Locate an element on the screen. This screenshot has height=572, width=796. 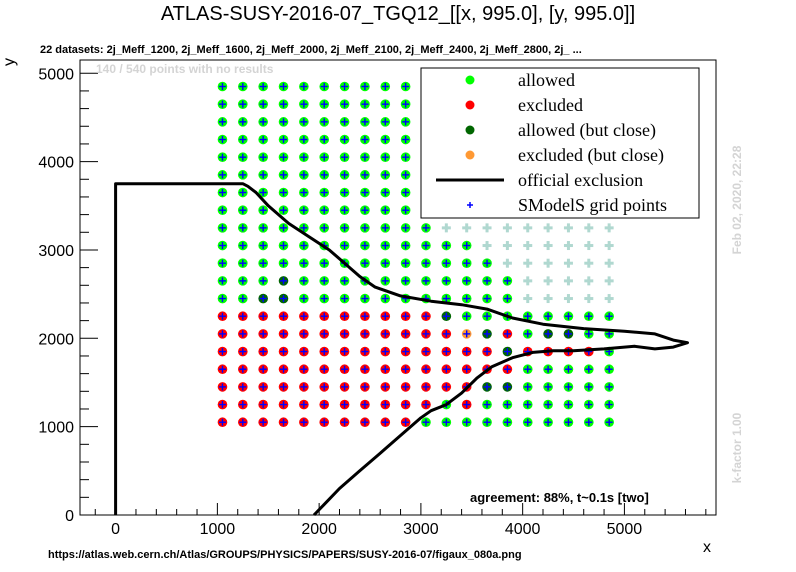
x-tick-label: 3000 is located at coordinates (421, 529).